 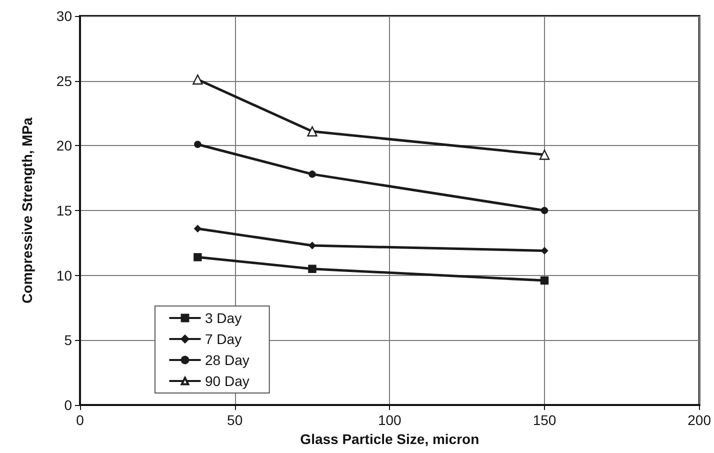 What do you see at coordinates (64, 80) in the screenshot?
I see `y-tick-label: 25` at bounding box center [64, 80].